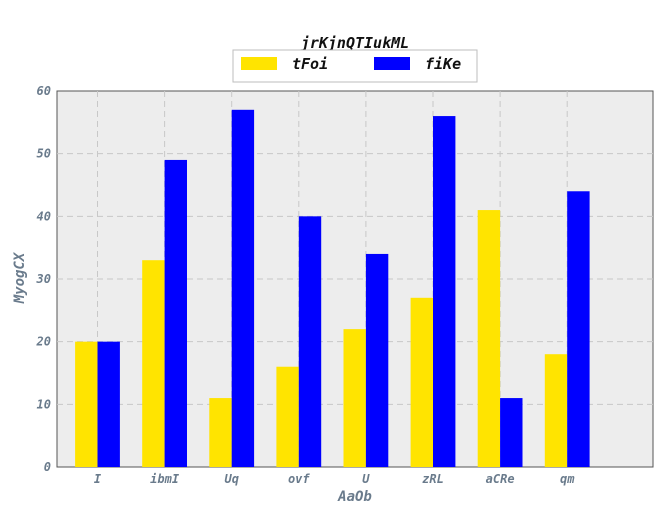  What do you see at coordinates (421, 382) in the screenshot?
I see `bar-tfoi-zrl` at bounding box center [421, 382].